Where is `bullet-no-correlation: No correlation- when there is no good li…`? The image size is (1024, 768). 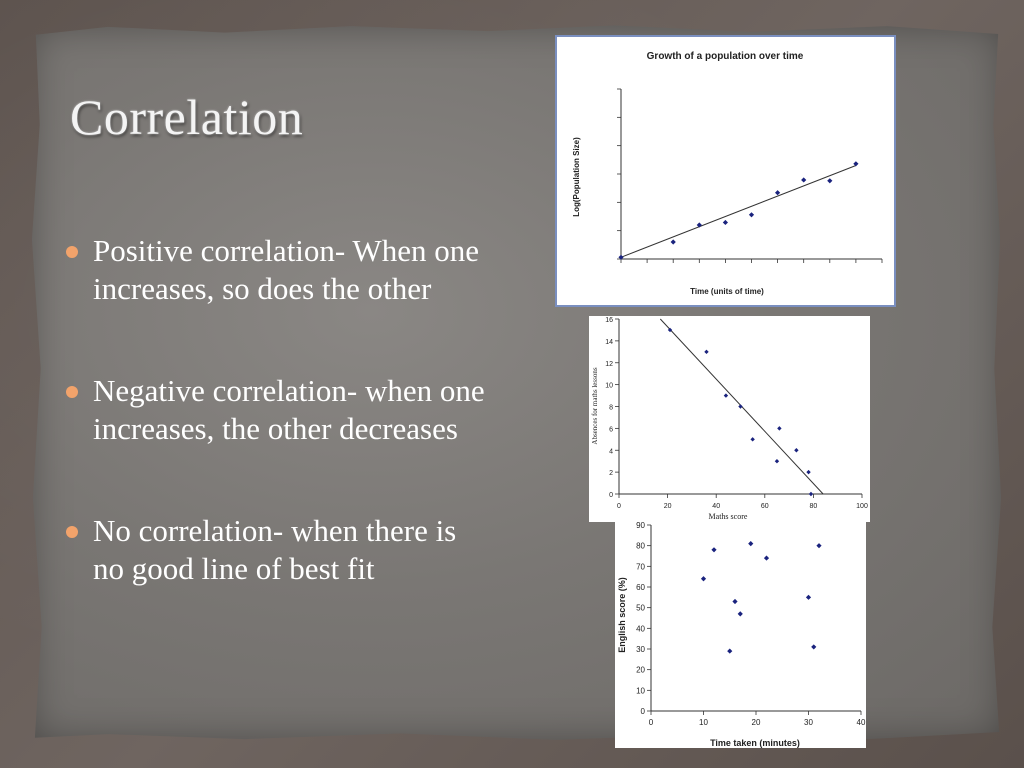
bullet-no-correlation: No correlation- when there is no good li… is located at coordinates (276, 550).